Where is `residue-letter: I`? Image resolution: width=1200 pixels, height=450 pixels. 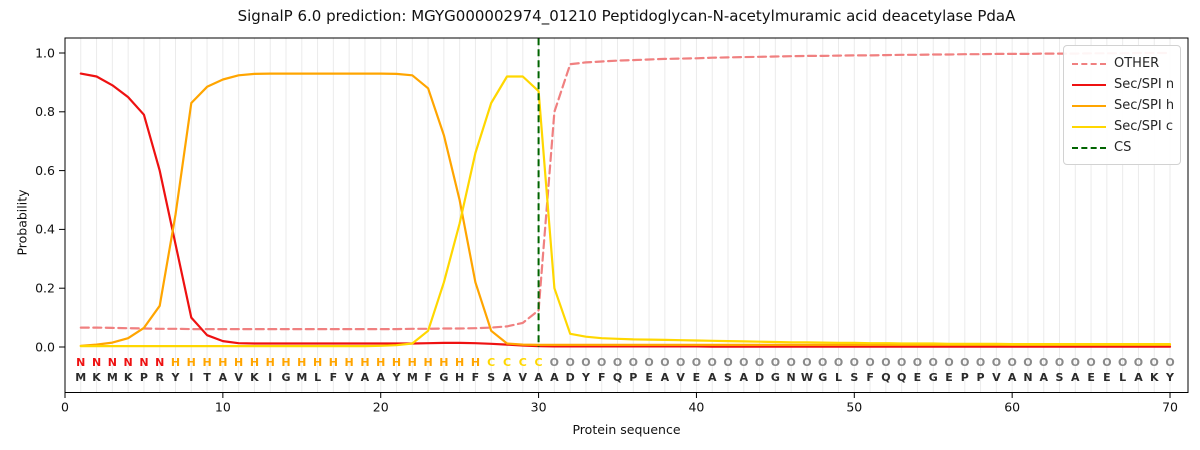 residue-letter: I is located at coordinates (270, 377).